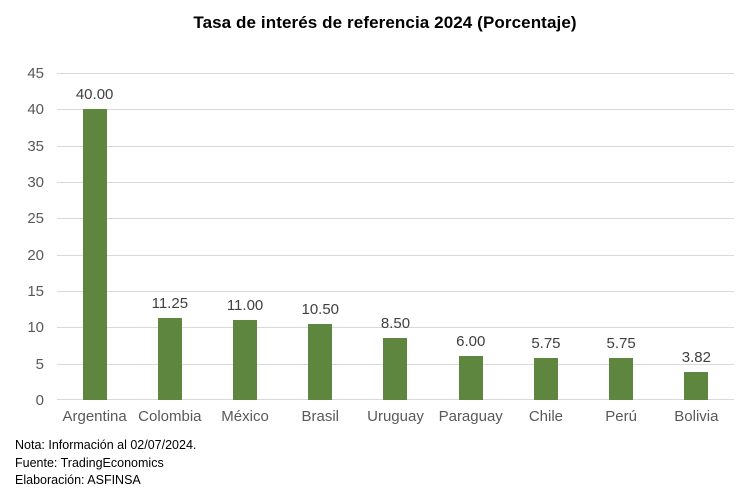 The image size is (750, 498). Describe the element at coordinates (35, 73) in the screenshot. I see `y-tick-label: 45` at that location.